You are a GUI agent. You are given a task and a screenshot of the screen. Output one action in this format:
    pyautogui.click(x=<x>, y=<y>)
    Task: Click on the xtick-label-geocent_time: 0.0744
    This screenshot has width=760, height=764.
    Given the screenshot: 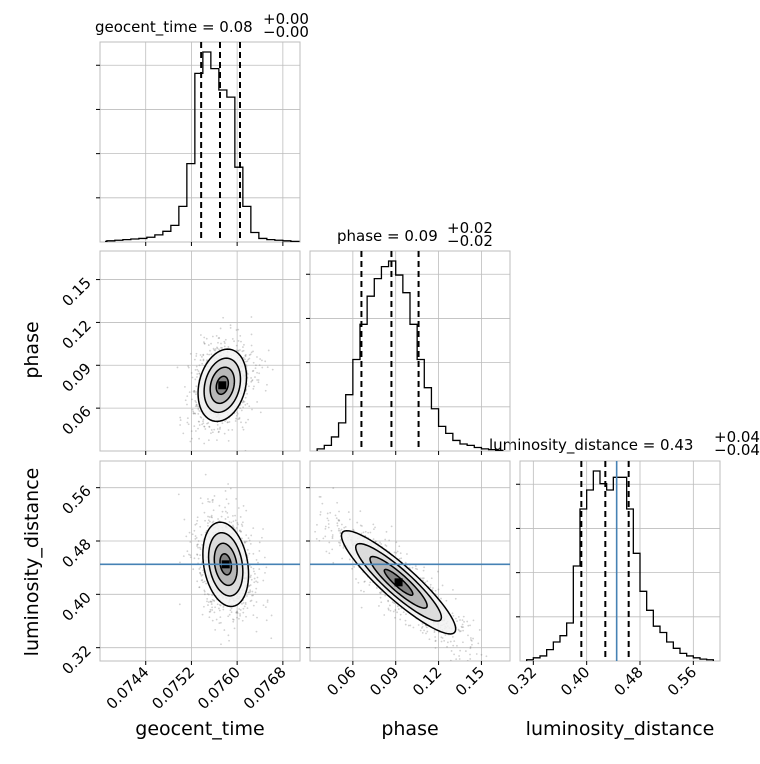 What is the action you would take?
    pyautogui.click(x=128, y=688)
    